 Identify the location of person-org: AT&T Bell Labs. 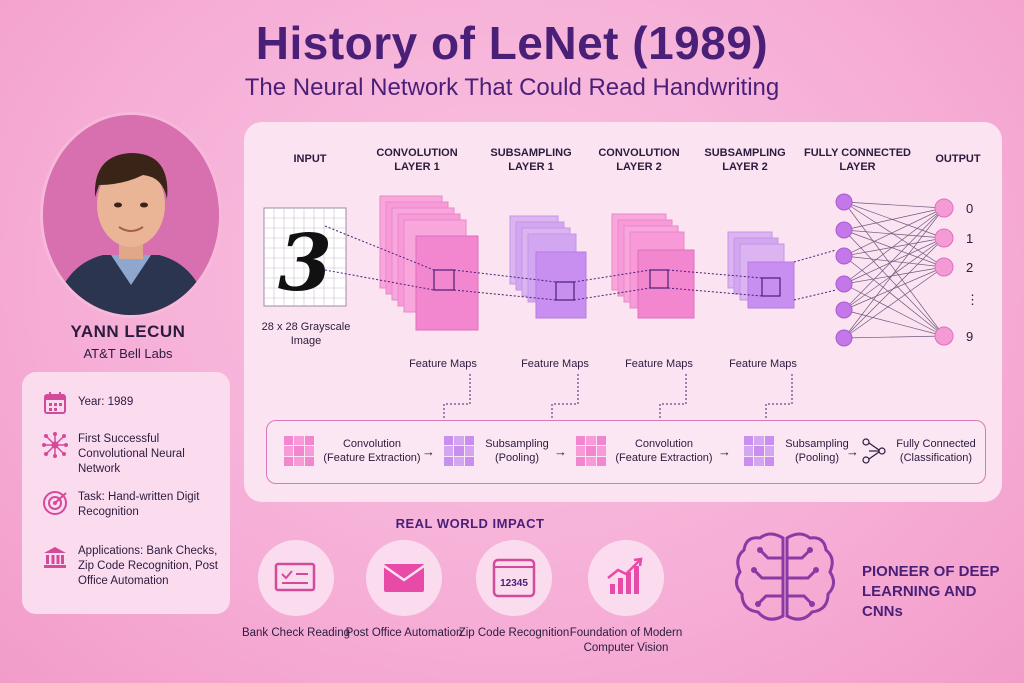
(128, 353).